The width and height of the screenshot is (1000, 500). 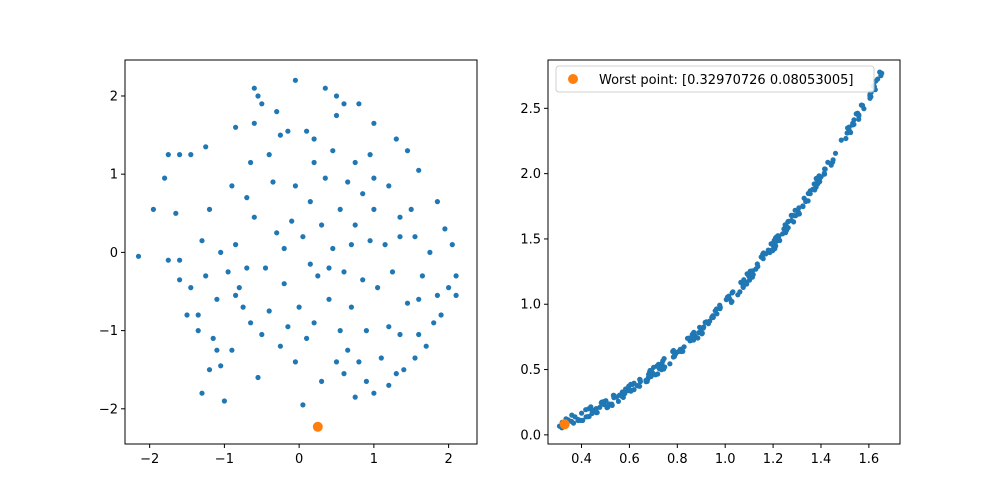 I want to click on x-tick-label: 1.2, so click(x=773, y=459).